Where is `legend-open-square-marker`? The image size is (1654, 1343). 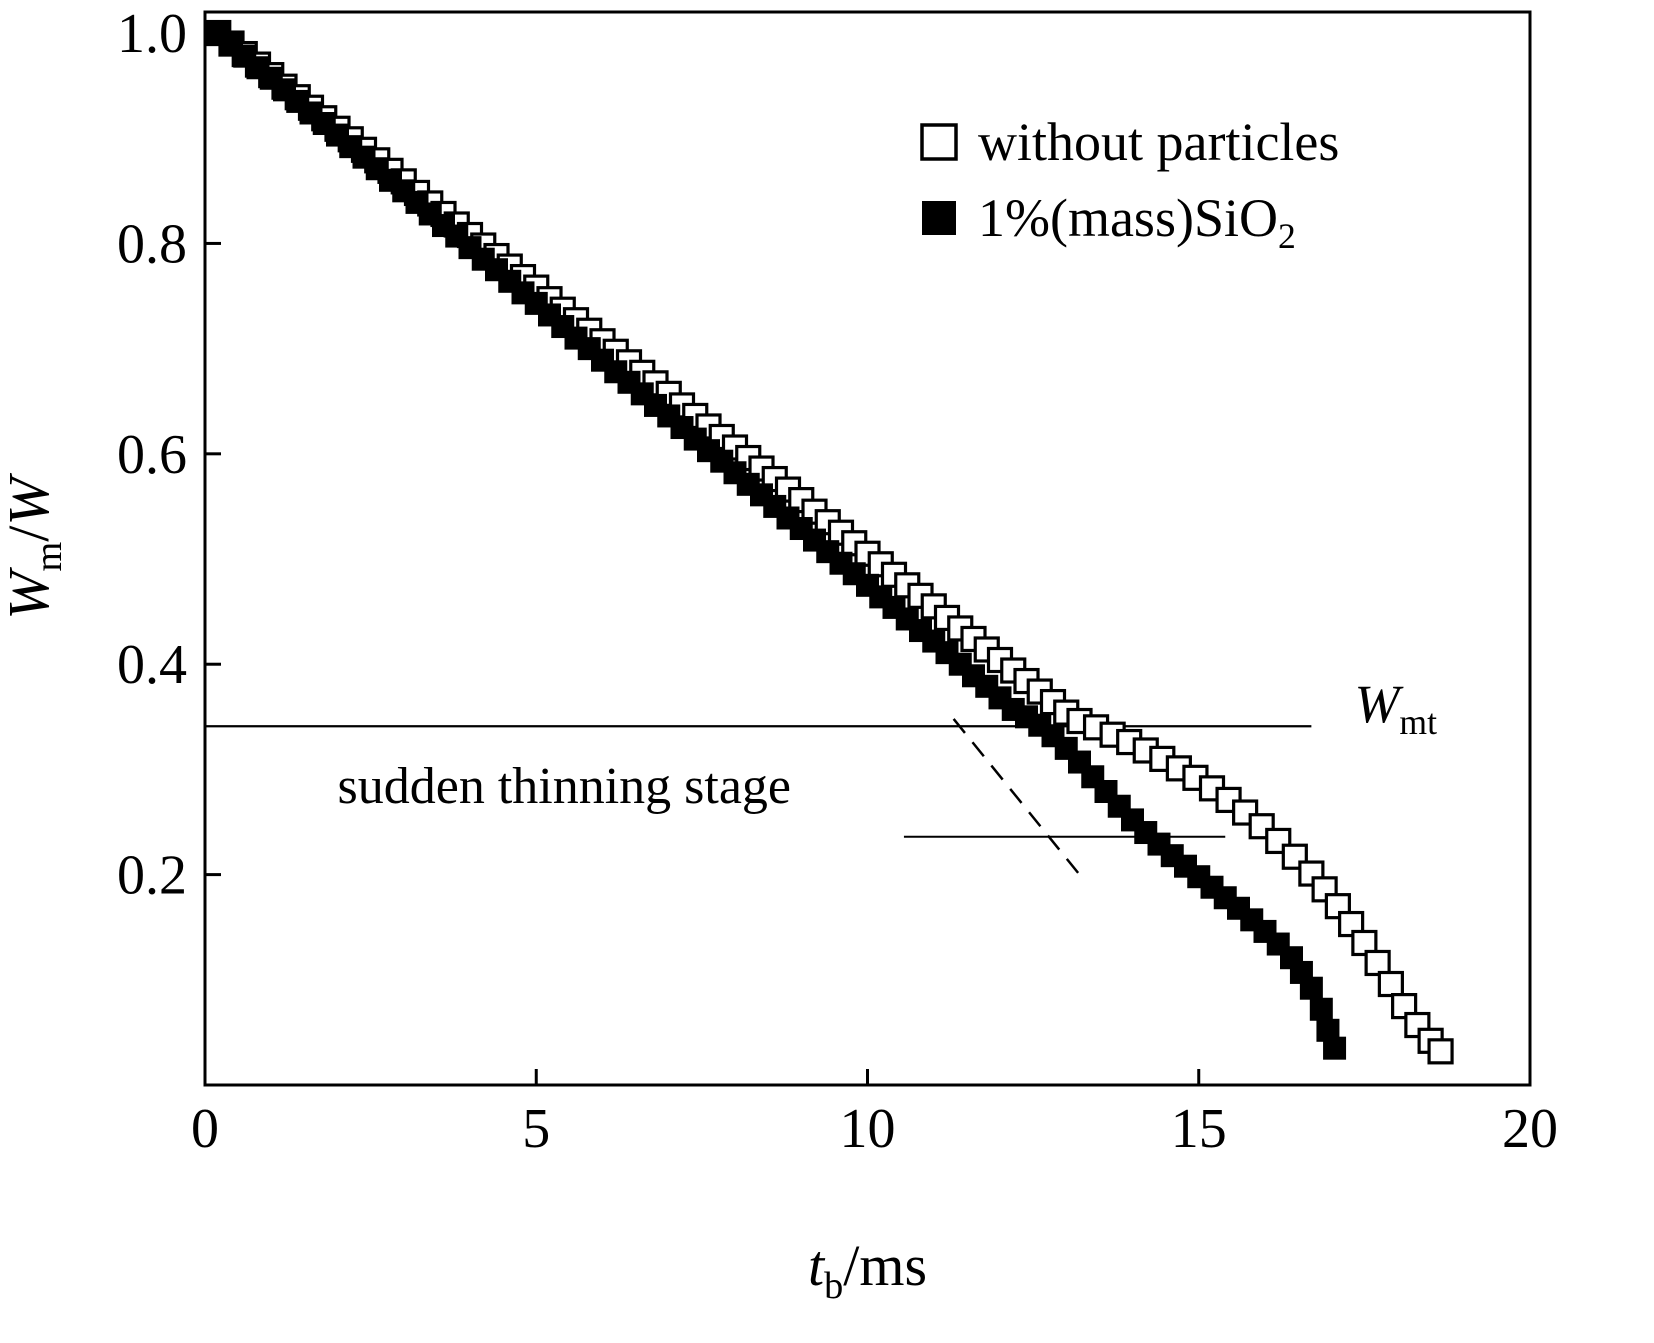
legend-open-square-marker is located at coordinates (939, 142).